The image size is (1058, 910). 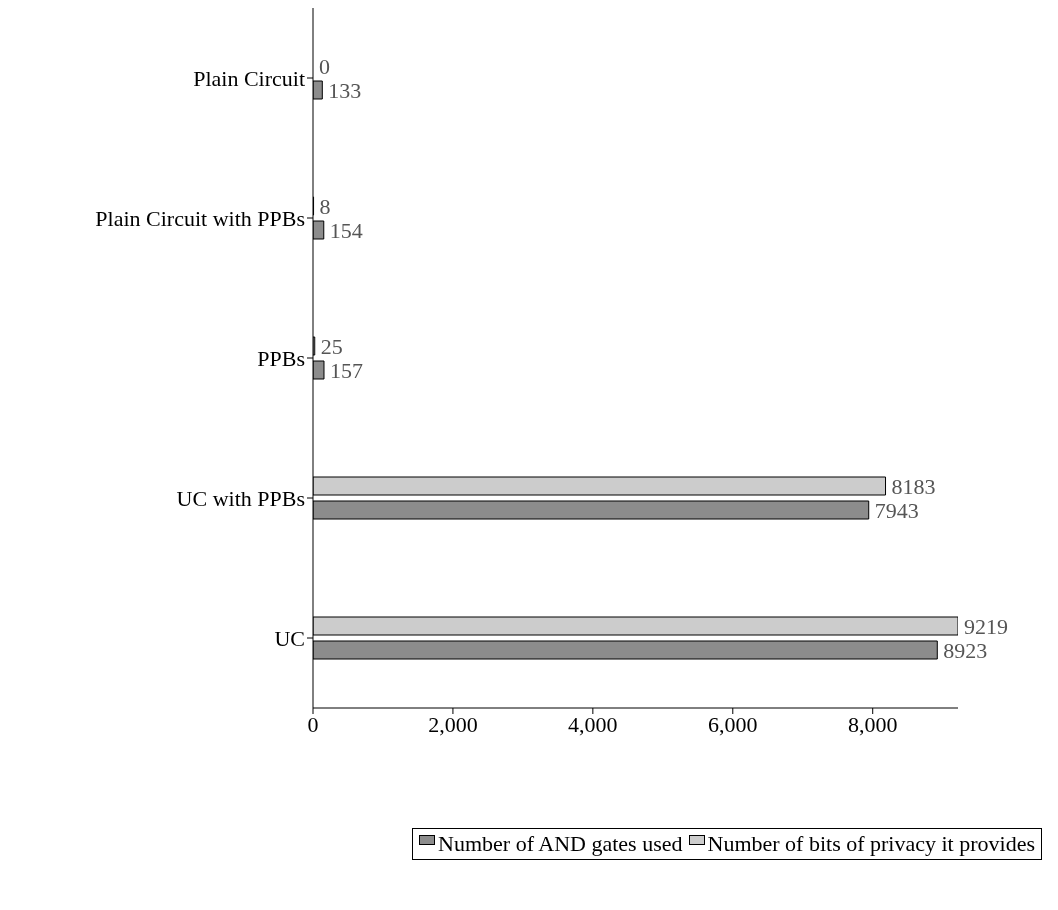 What do you see at coordinates (331, 346) in the screenshot?
I see `data-label: 25` at bounding box center [331, 346].